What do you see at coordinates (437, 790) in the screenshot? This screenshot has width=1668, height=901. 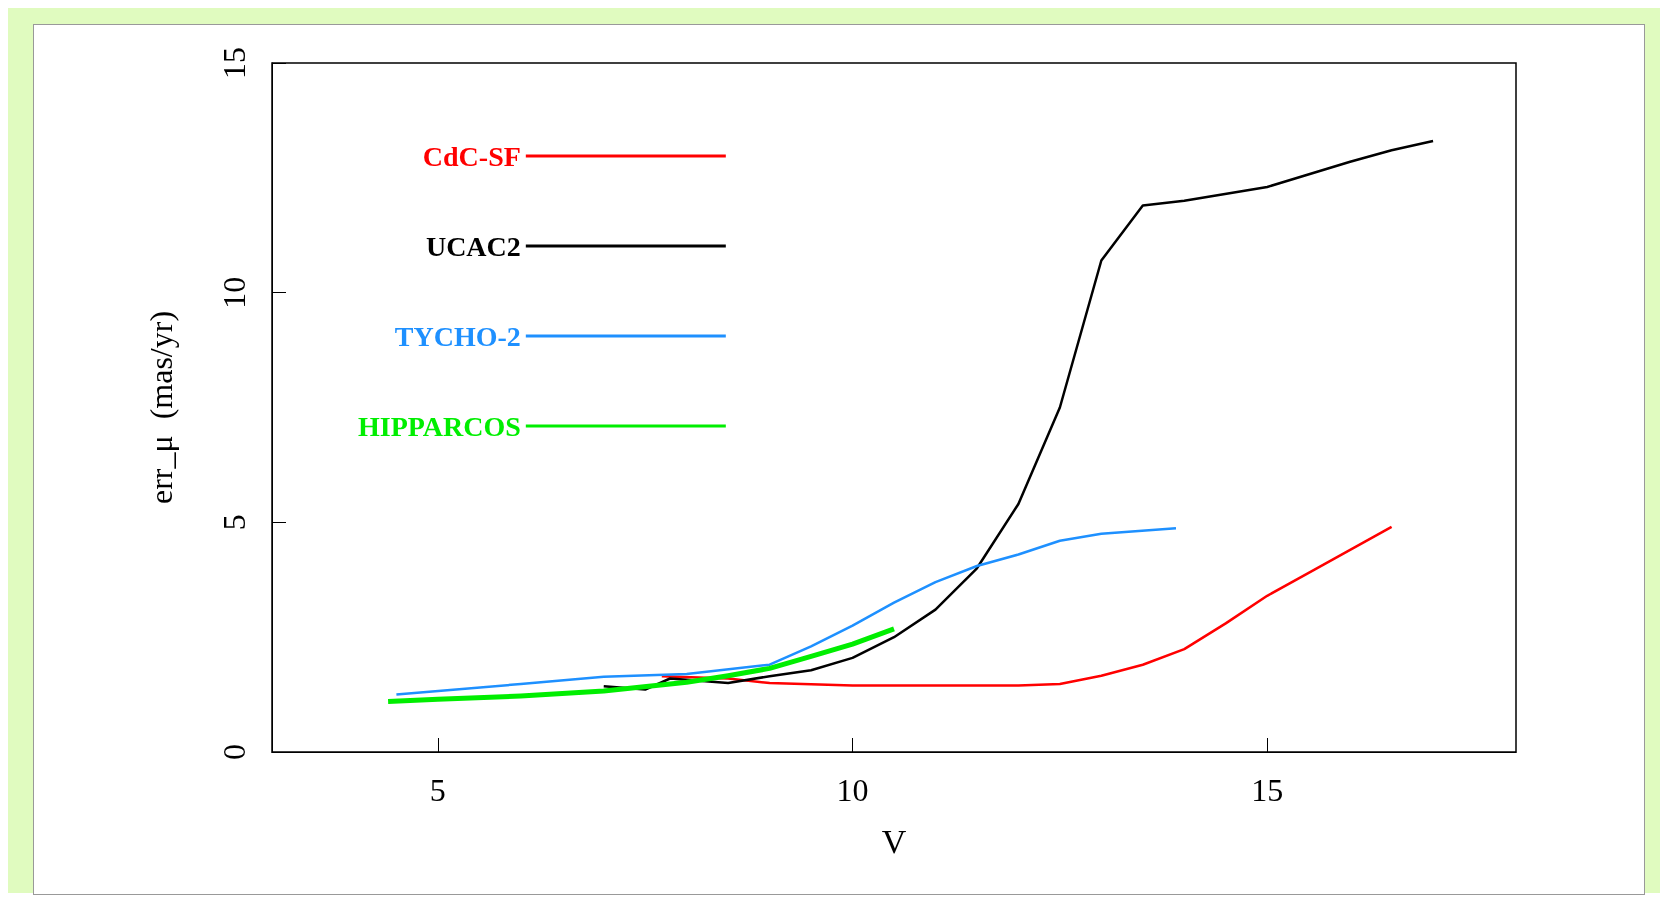 I see `x-tick-label: 5` at bounding box center [437, 790].